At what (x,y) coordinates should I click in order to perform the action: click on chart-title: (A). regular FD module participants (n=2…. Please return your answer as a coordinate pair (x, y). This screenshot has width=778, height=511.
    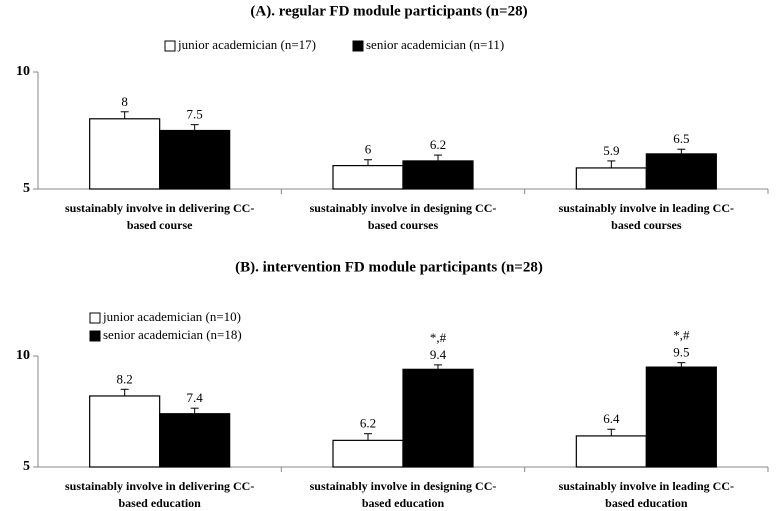
    Looking at the image, I should click on (388, 11).